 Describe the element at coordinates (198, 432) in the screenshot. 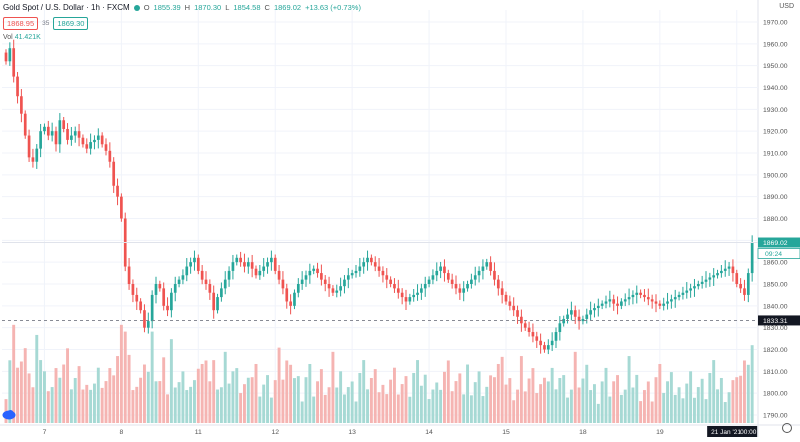

I see `time-tick-label: 11` at that location.